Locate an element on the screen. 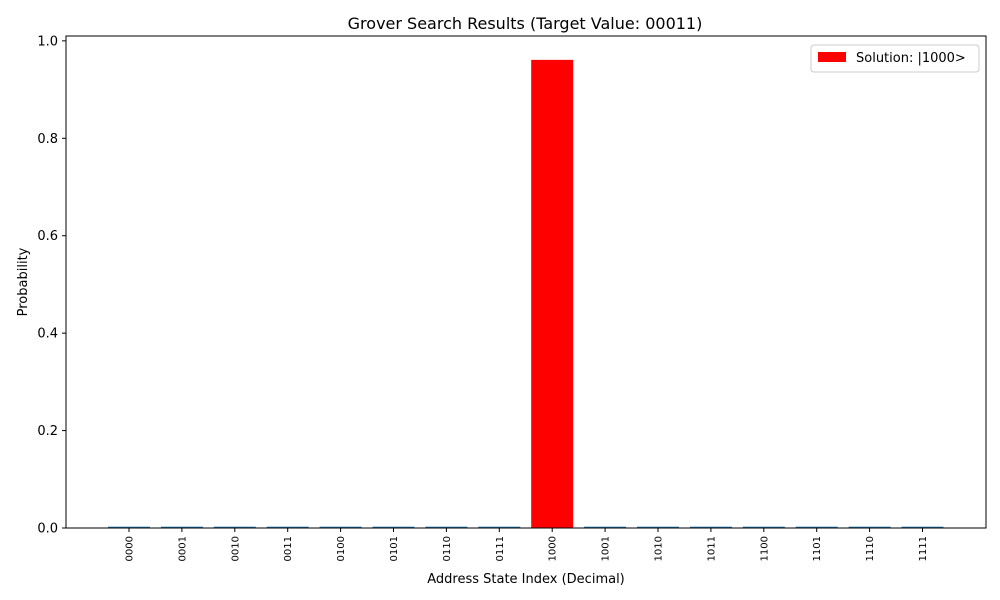 The width and height of the screenshot is (1000, 600). x-tick-label: 1001 is located at coordinates (606, 548).